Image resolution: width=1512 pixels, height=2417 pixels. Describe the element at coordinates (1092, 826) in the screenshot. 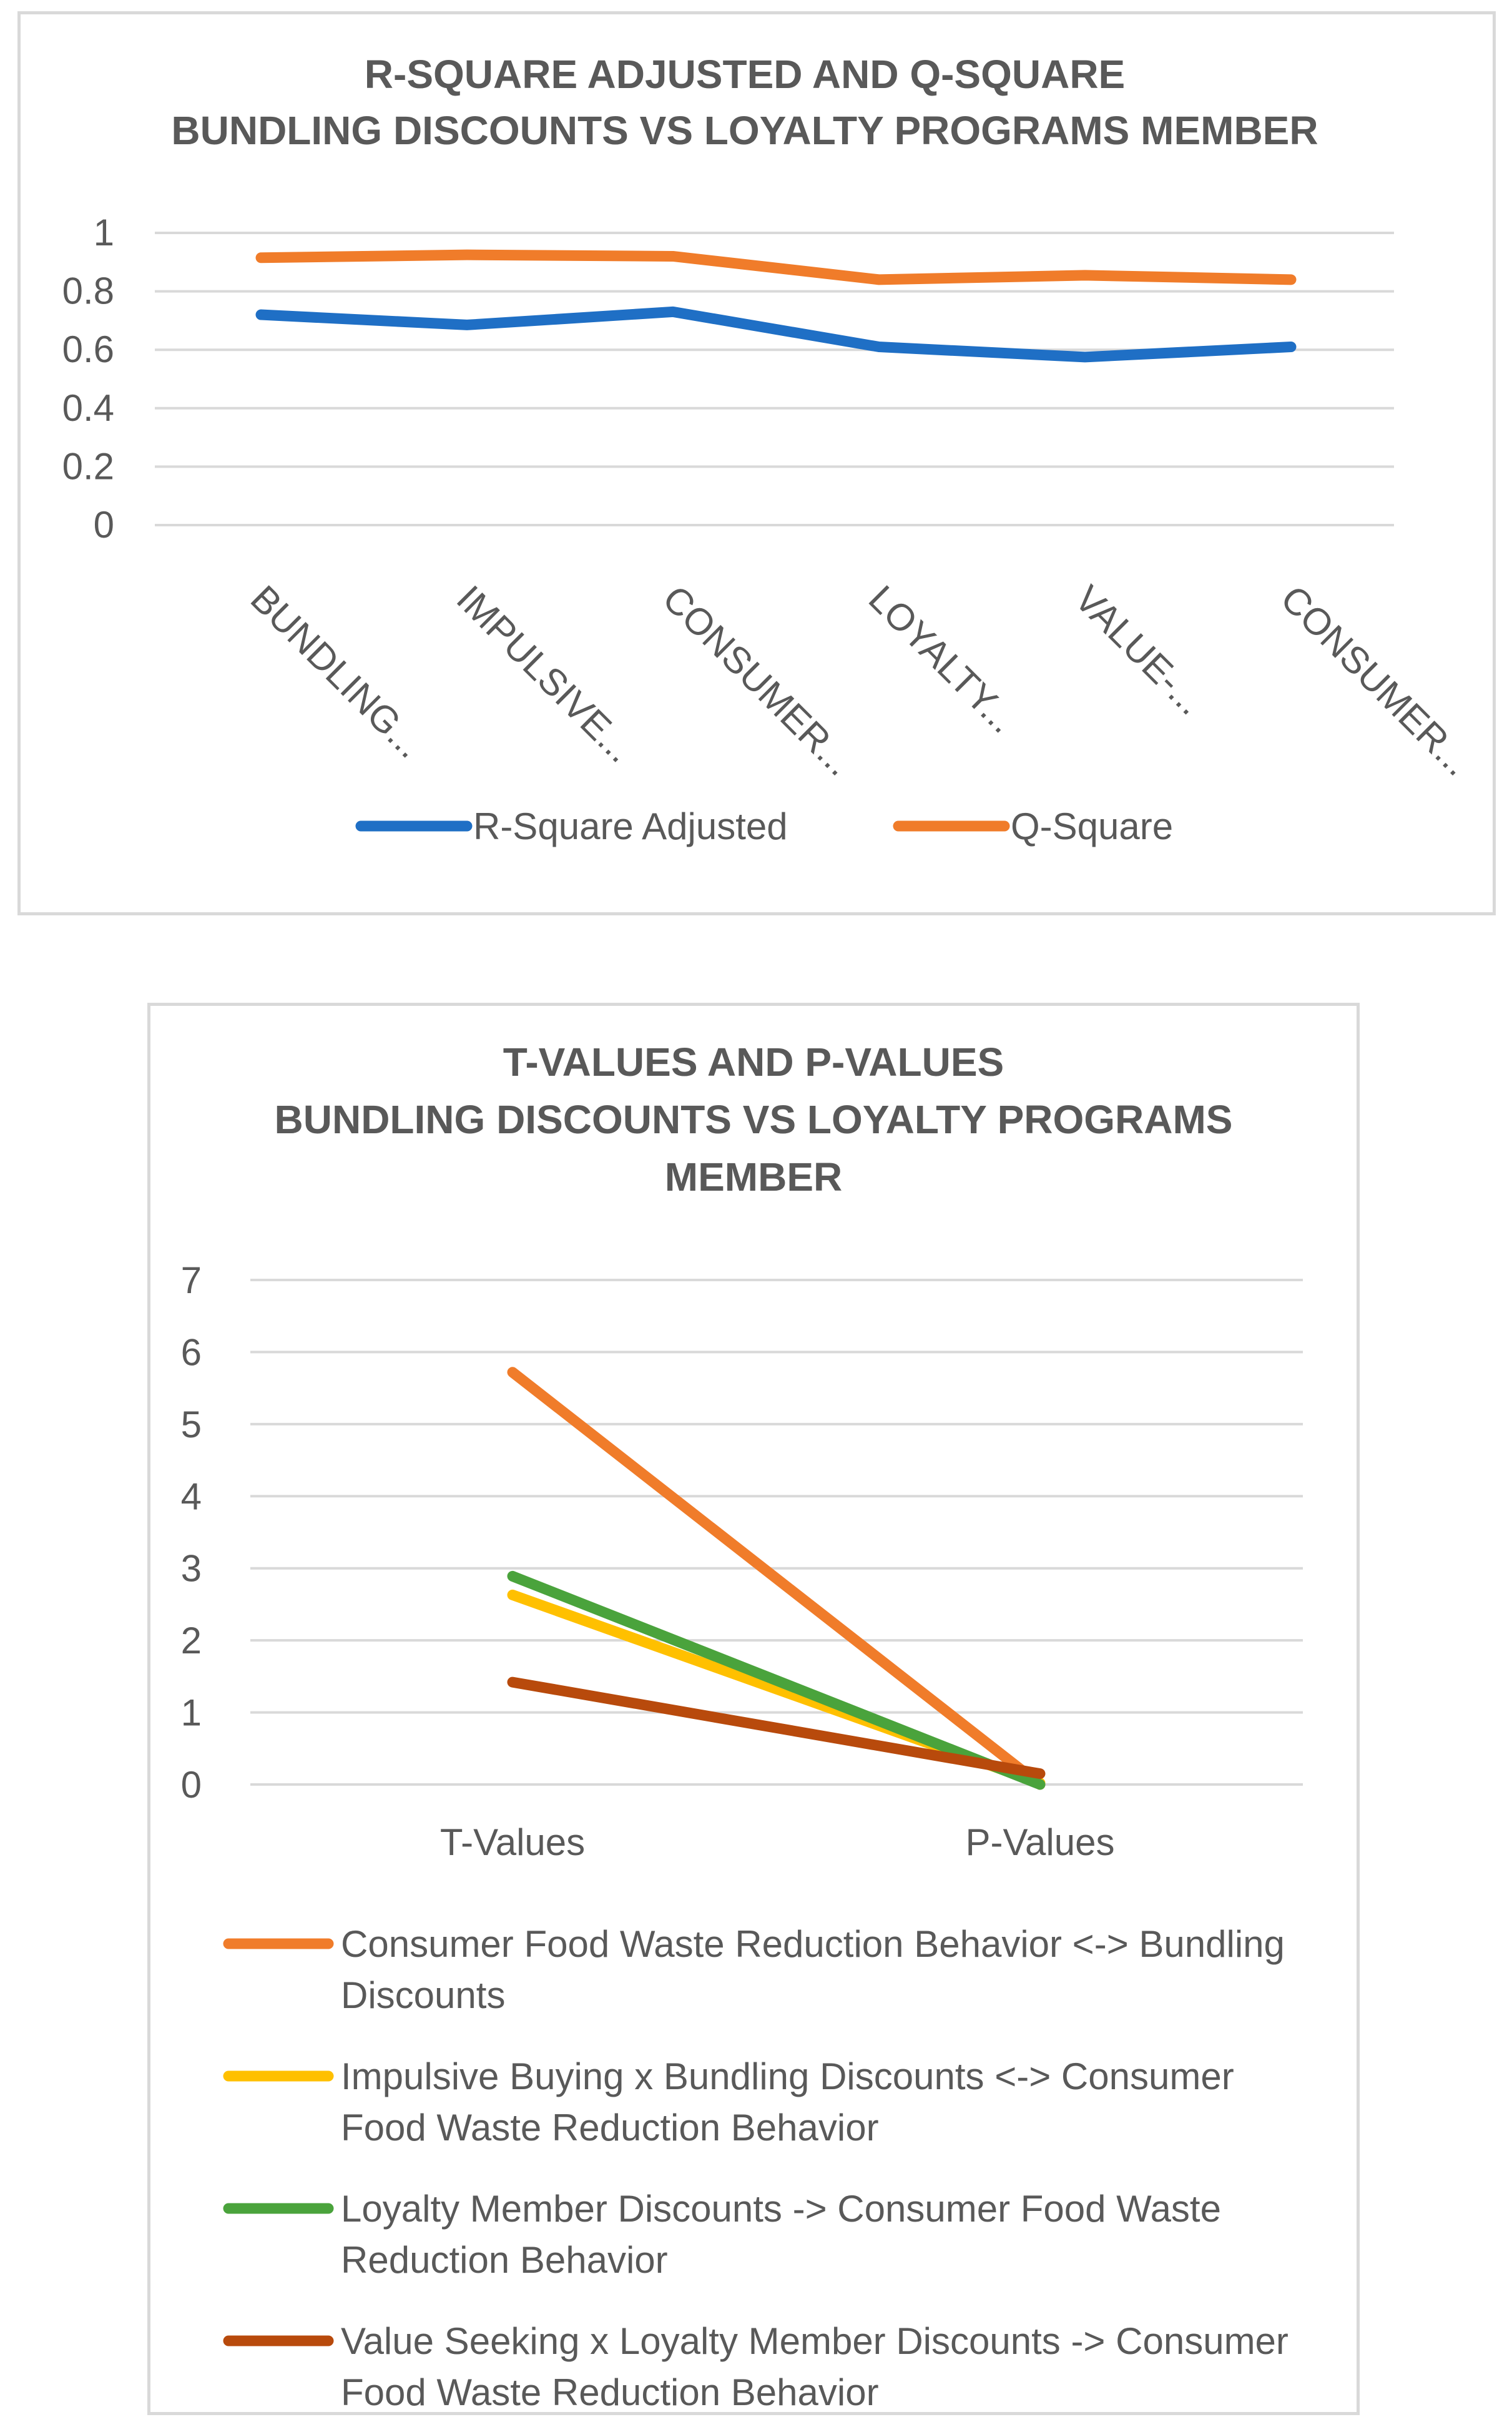

I see `legend-label: Q-Square` at that location.